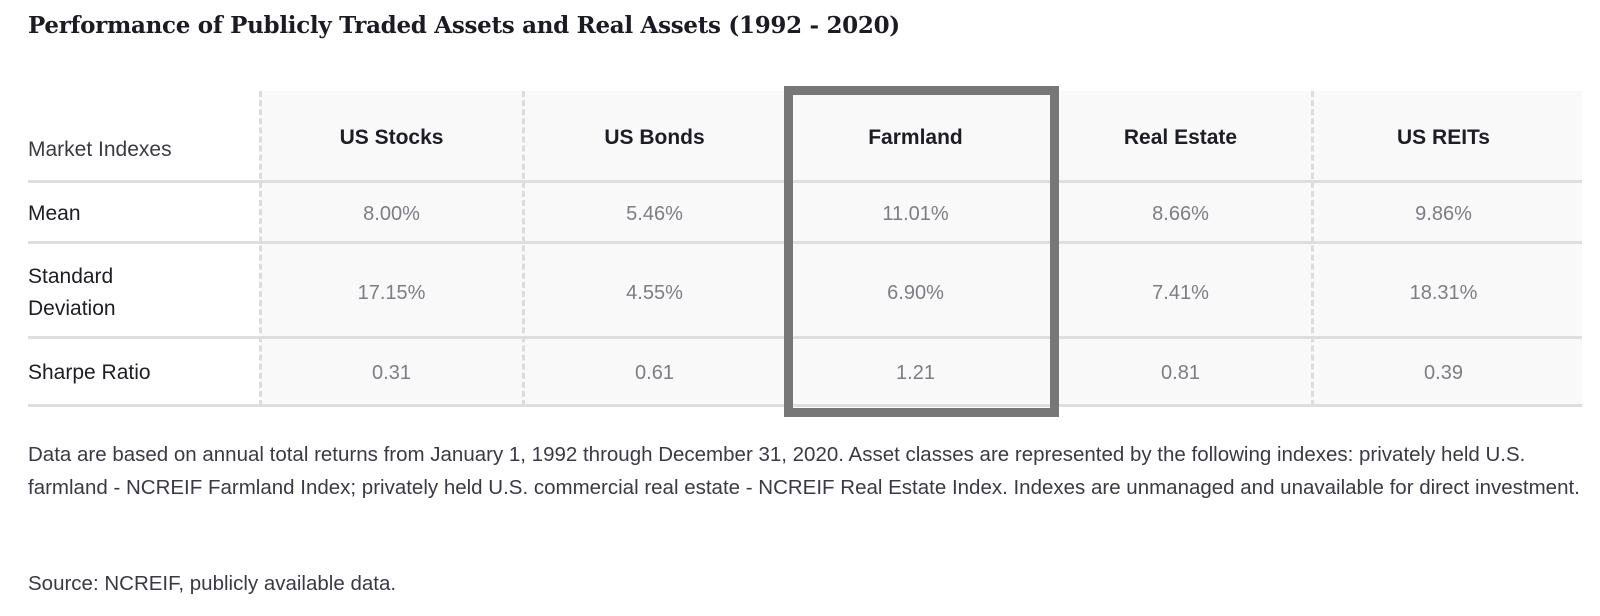 The height and width of the screenshot is (616, 1600). What do you see at coordinates (654, 293) in the screenshot?
I see `table-cell: 4.55%` at bounding box center [654, 293].